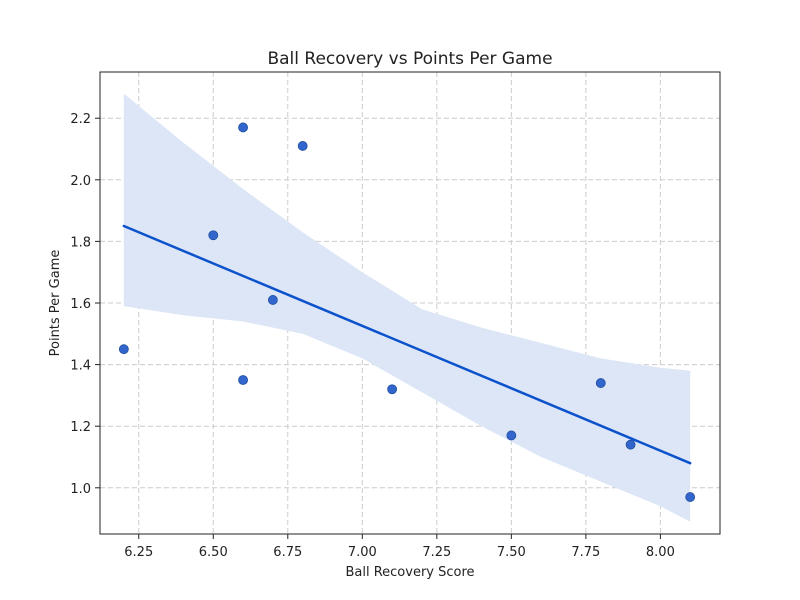  I want to click on chart-title: Ball Recovery vs Points Per Game, so click(409, 59).